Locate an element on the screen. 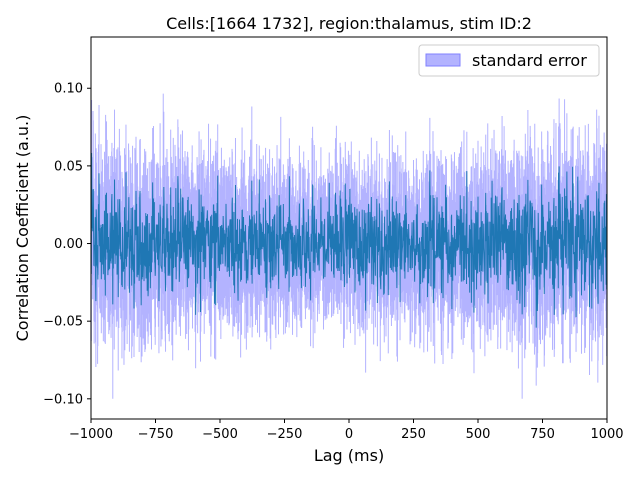  legend-box is located at coordinates (509, 60).